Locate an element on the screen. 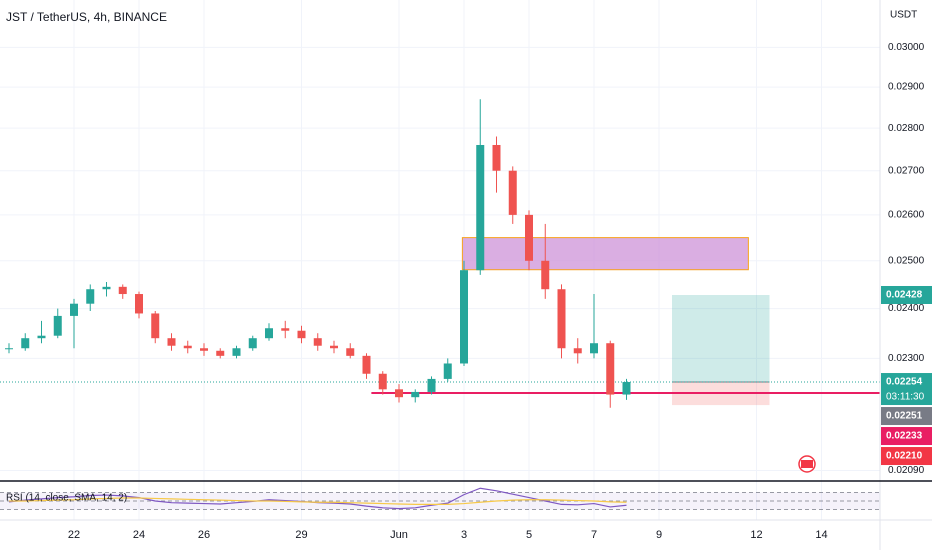 The image size is (932, 550). y-tick-label: 0.02090 is located at coordinates (906, 470).